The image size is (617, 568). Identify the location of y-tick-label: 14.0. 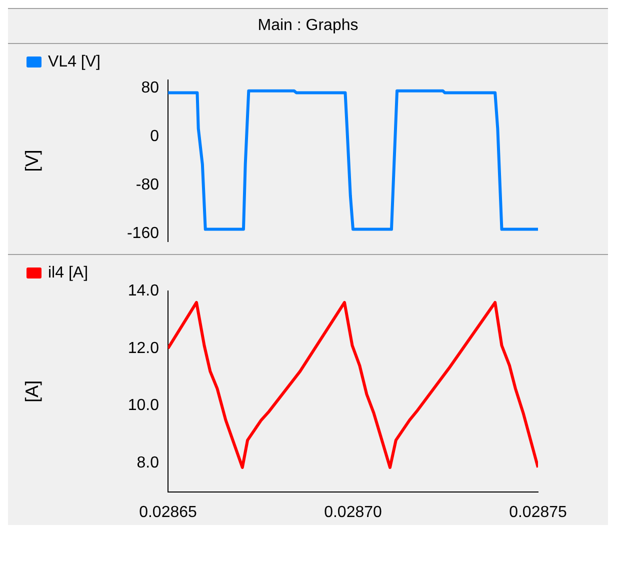
(144, 291).